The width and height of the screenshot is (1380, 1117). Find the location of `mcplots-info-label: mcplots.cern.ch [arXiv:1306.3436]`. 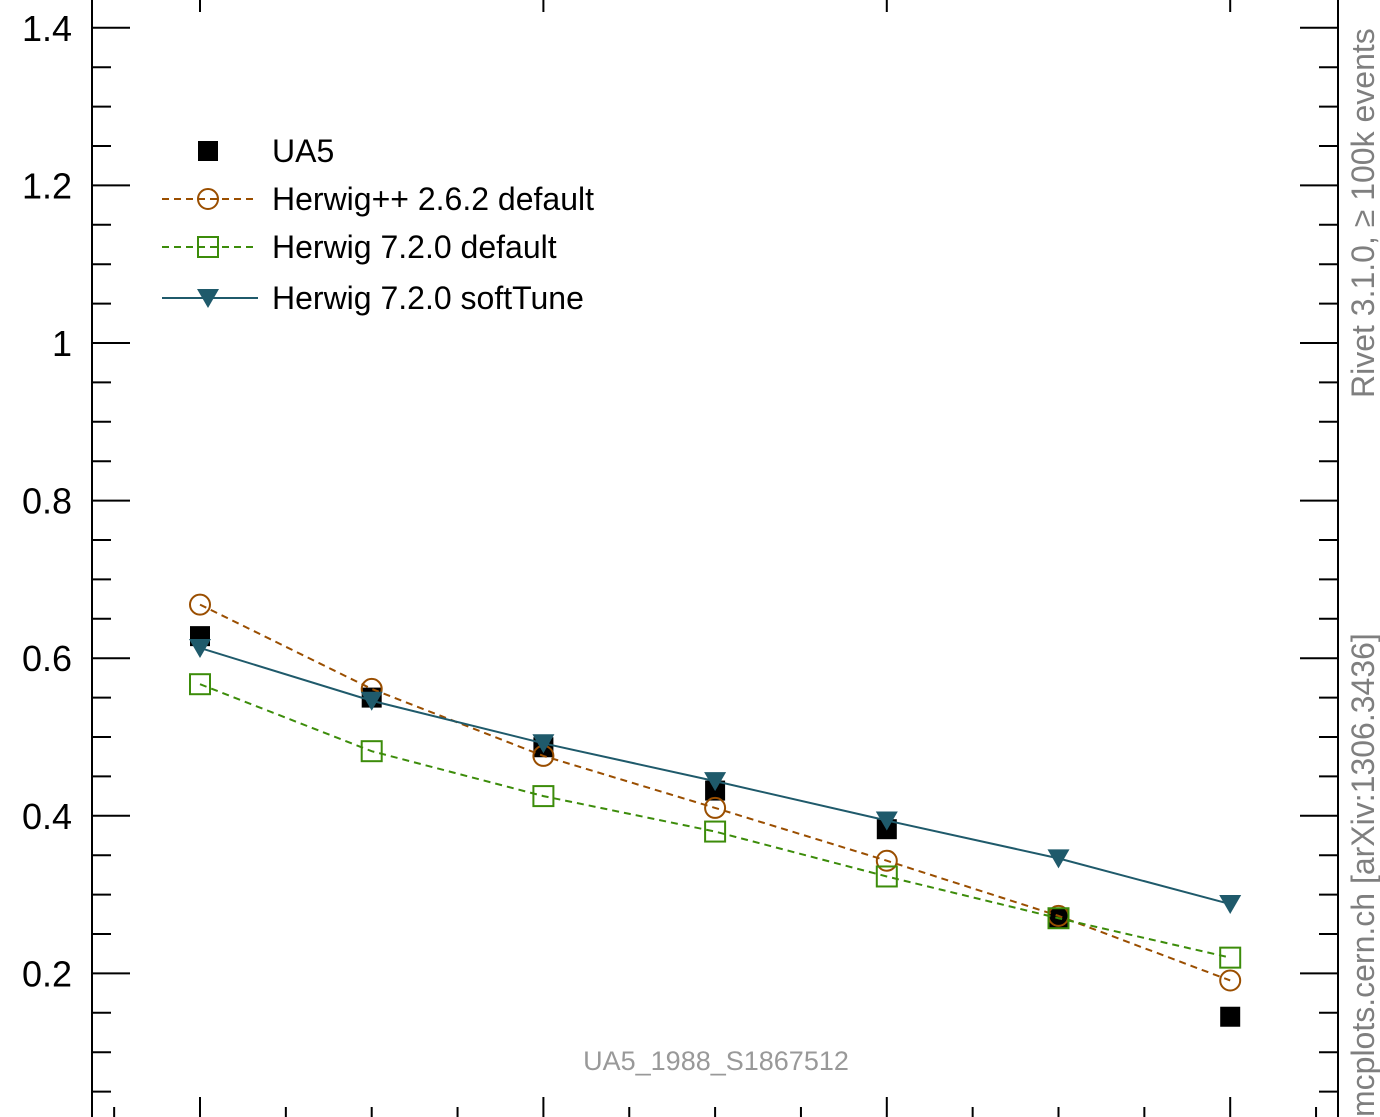

mcplots-info-label: mcplots.cern.ch [arXiv:1306.3436] is located at coordinates (1362, 875).